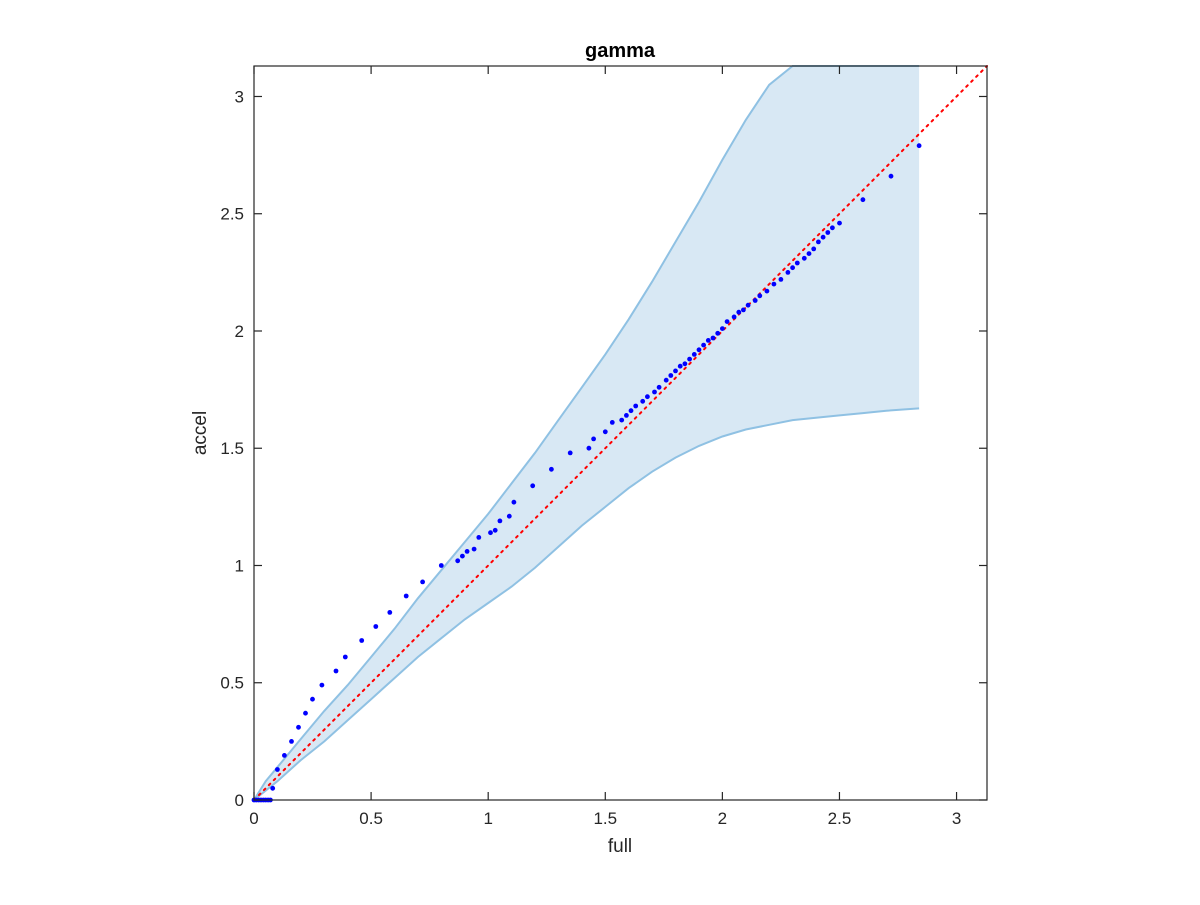  What do you see at coordinates (200, 433) in the screenshot?
I see `y-axis-label: accel` at bounding box center [200, 433].